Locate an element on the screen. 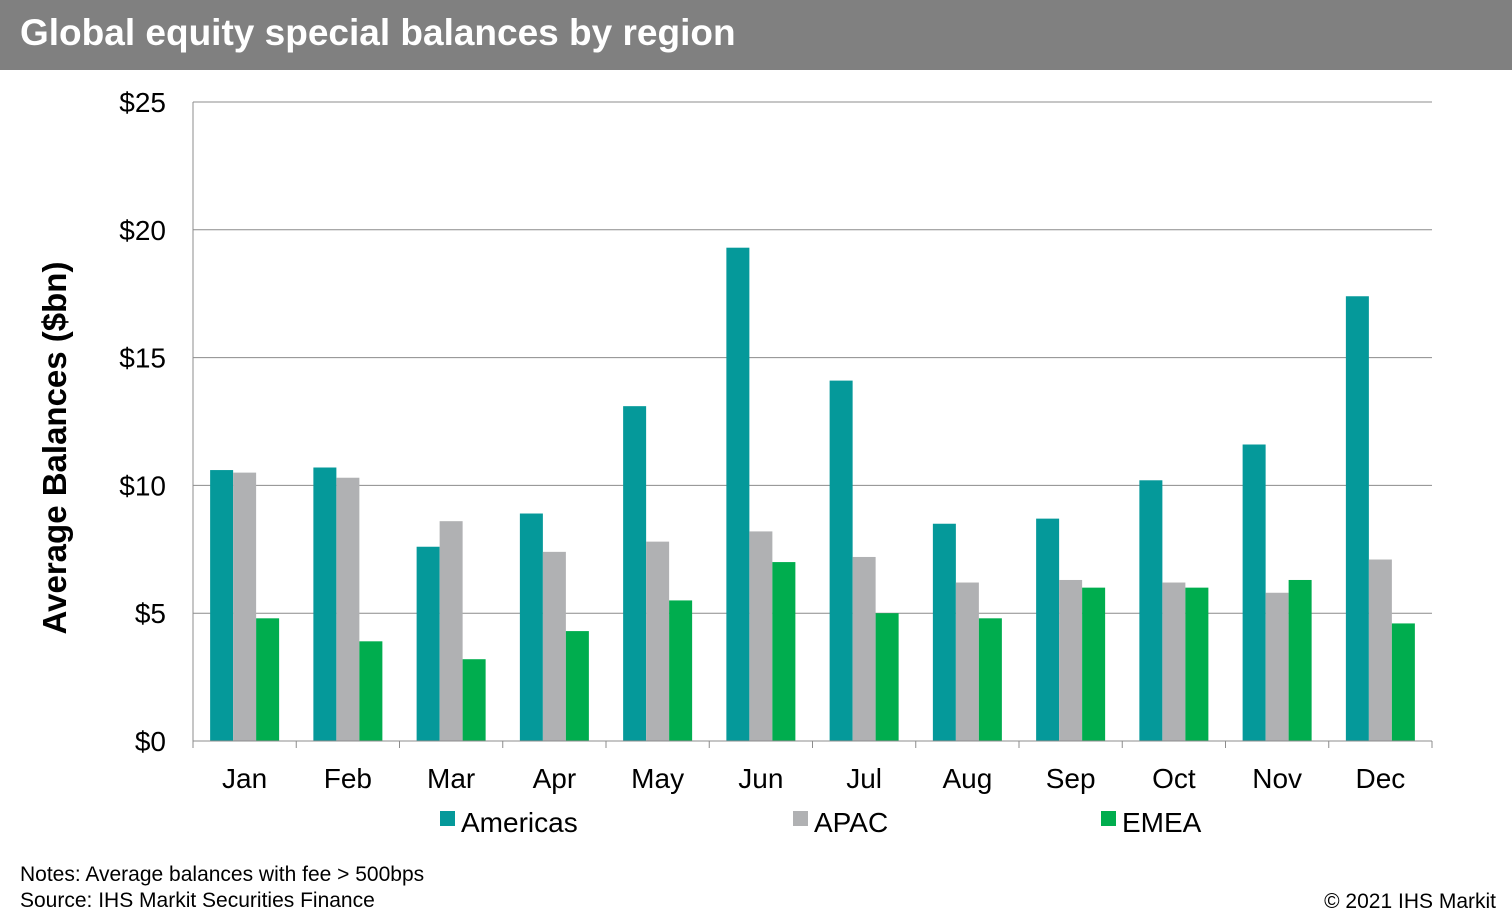 The width and height of the screenshot is (1512, 921). legend-label: EMEA is located at coordinates (1162, 822).